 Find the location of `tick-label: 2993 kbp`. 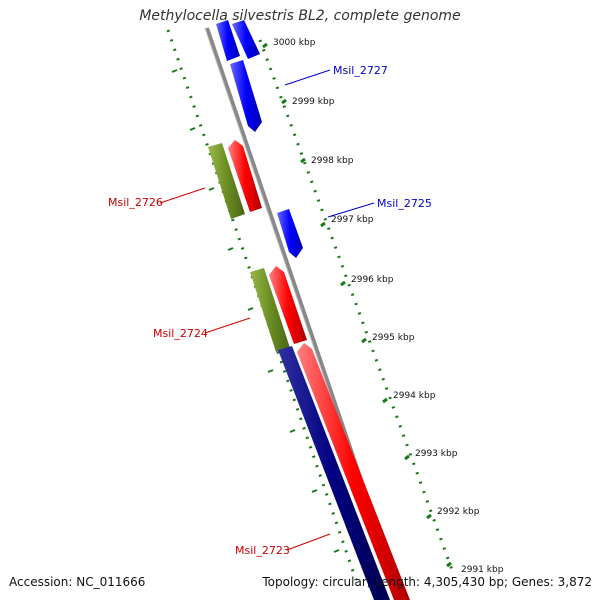

tick-label: 2993 kbp is located at coordinates (436, 454).